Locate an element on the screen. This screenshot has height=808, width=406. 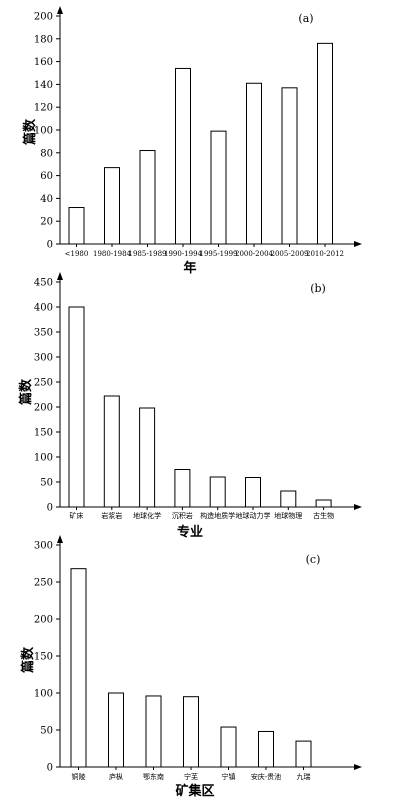
x-tick-label: 宁镇 is located at coordinates (229, 776).